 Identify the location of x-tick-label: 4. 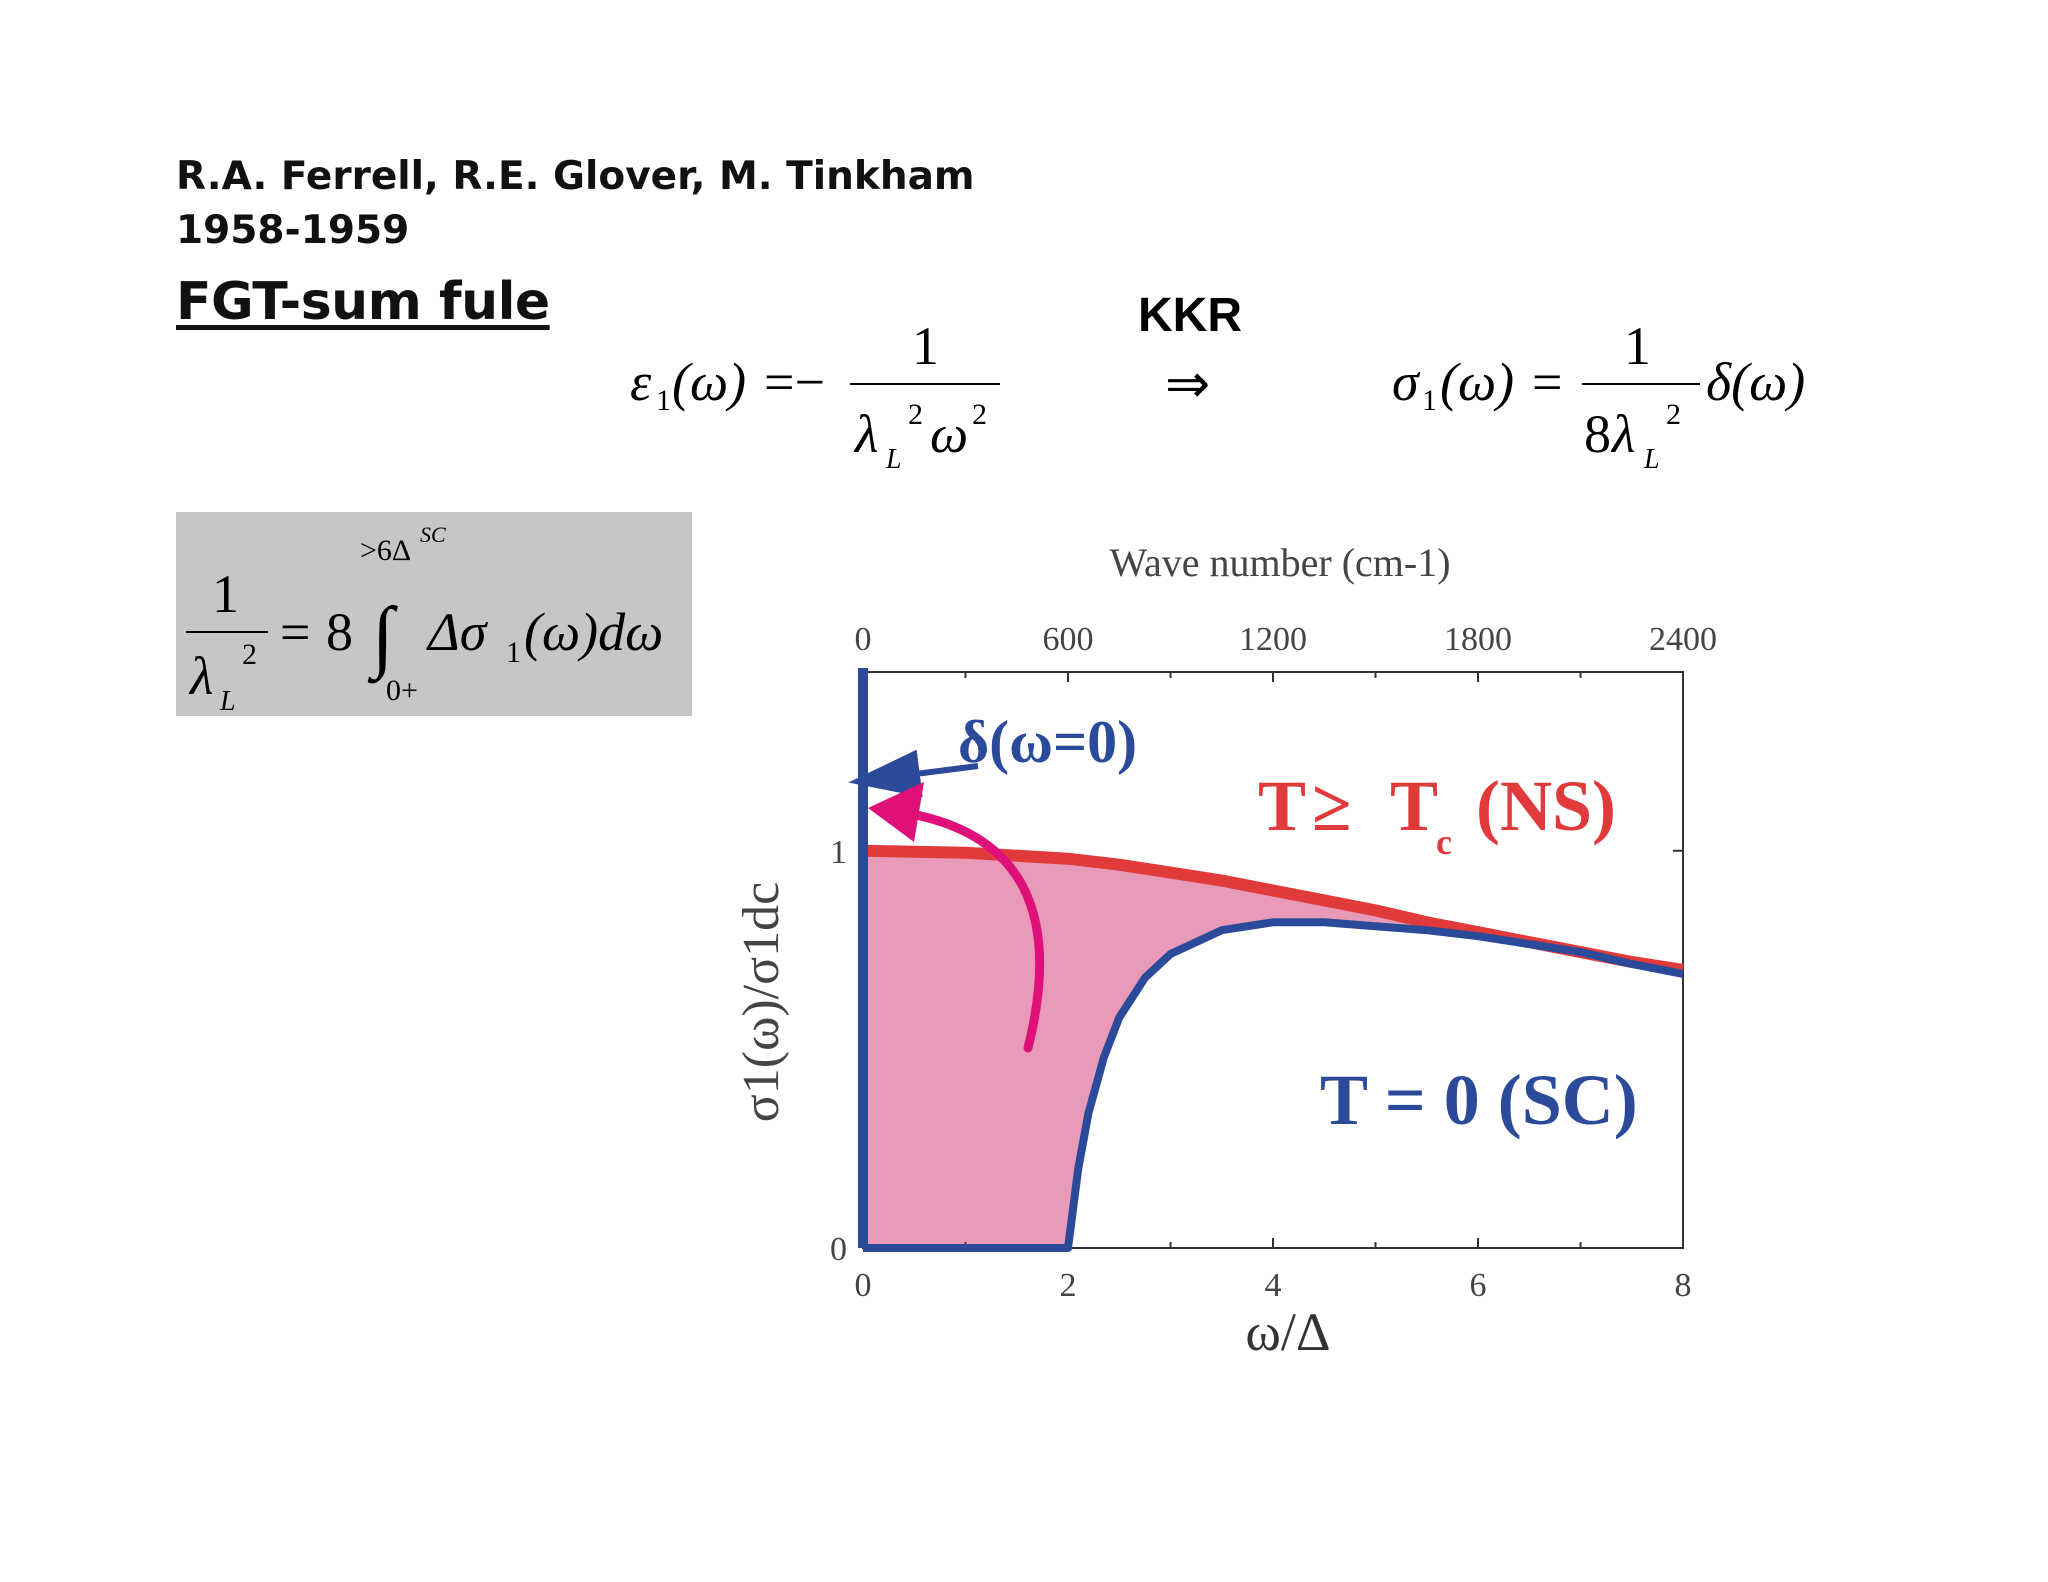
(1273, 1285).